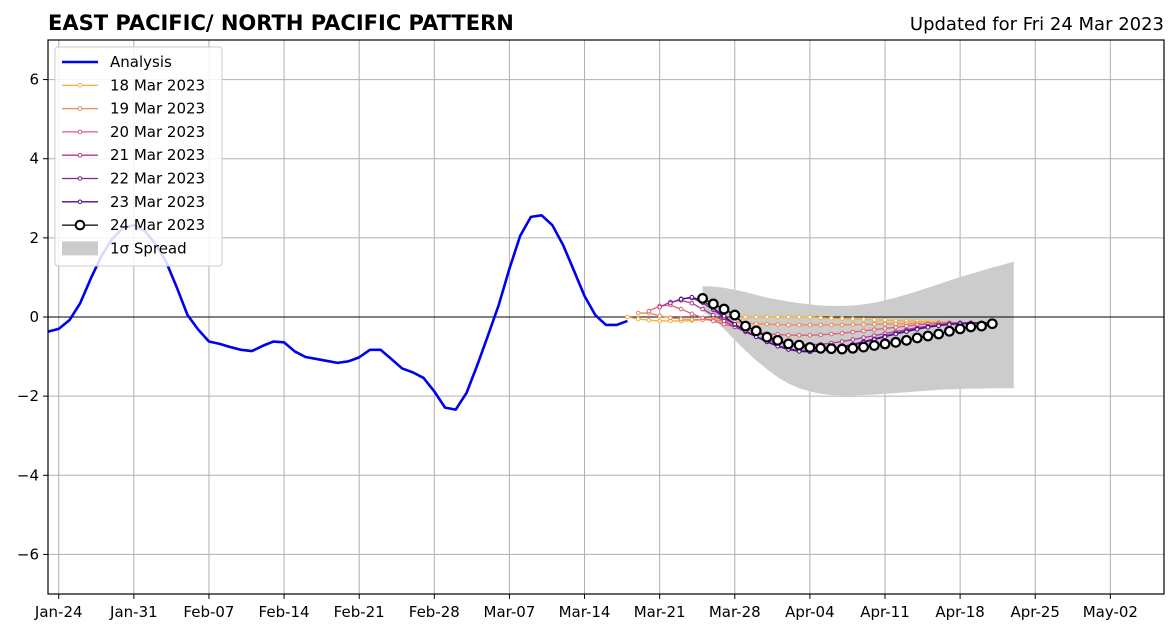 This screenshot has width=1176, height=633. What do you see at coordinates (510, 612) in the screenshot?
I see `x-tick-label: Mar-07` at bounding box center [510, 612].